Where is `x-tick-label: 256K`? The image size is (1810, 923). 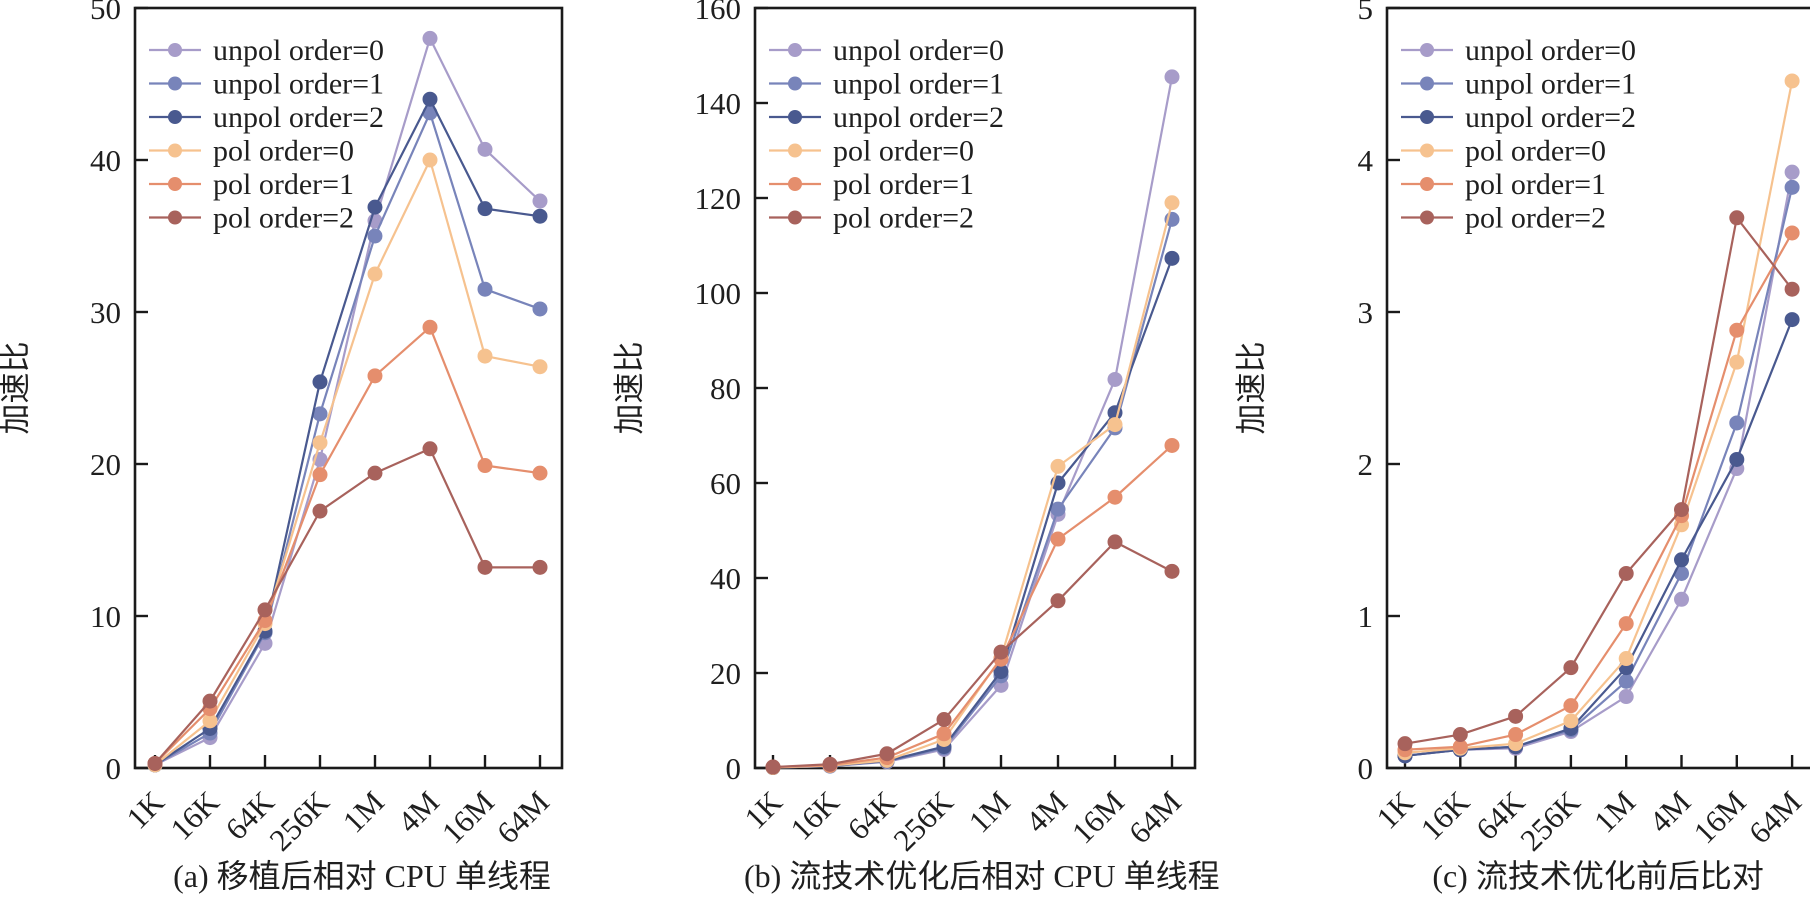
x-tick-label: 256K is located at coordinates (299, 818).